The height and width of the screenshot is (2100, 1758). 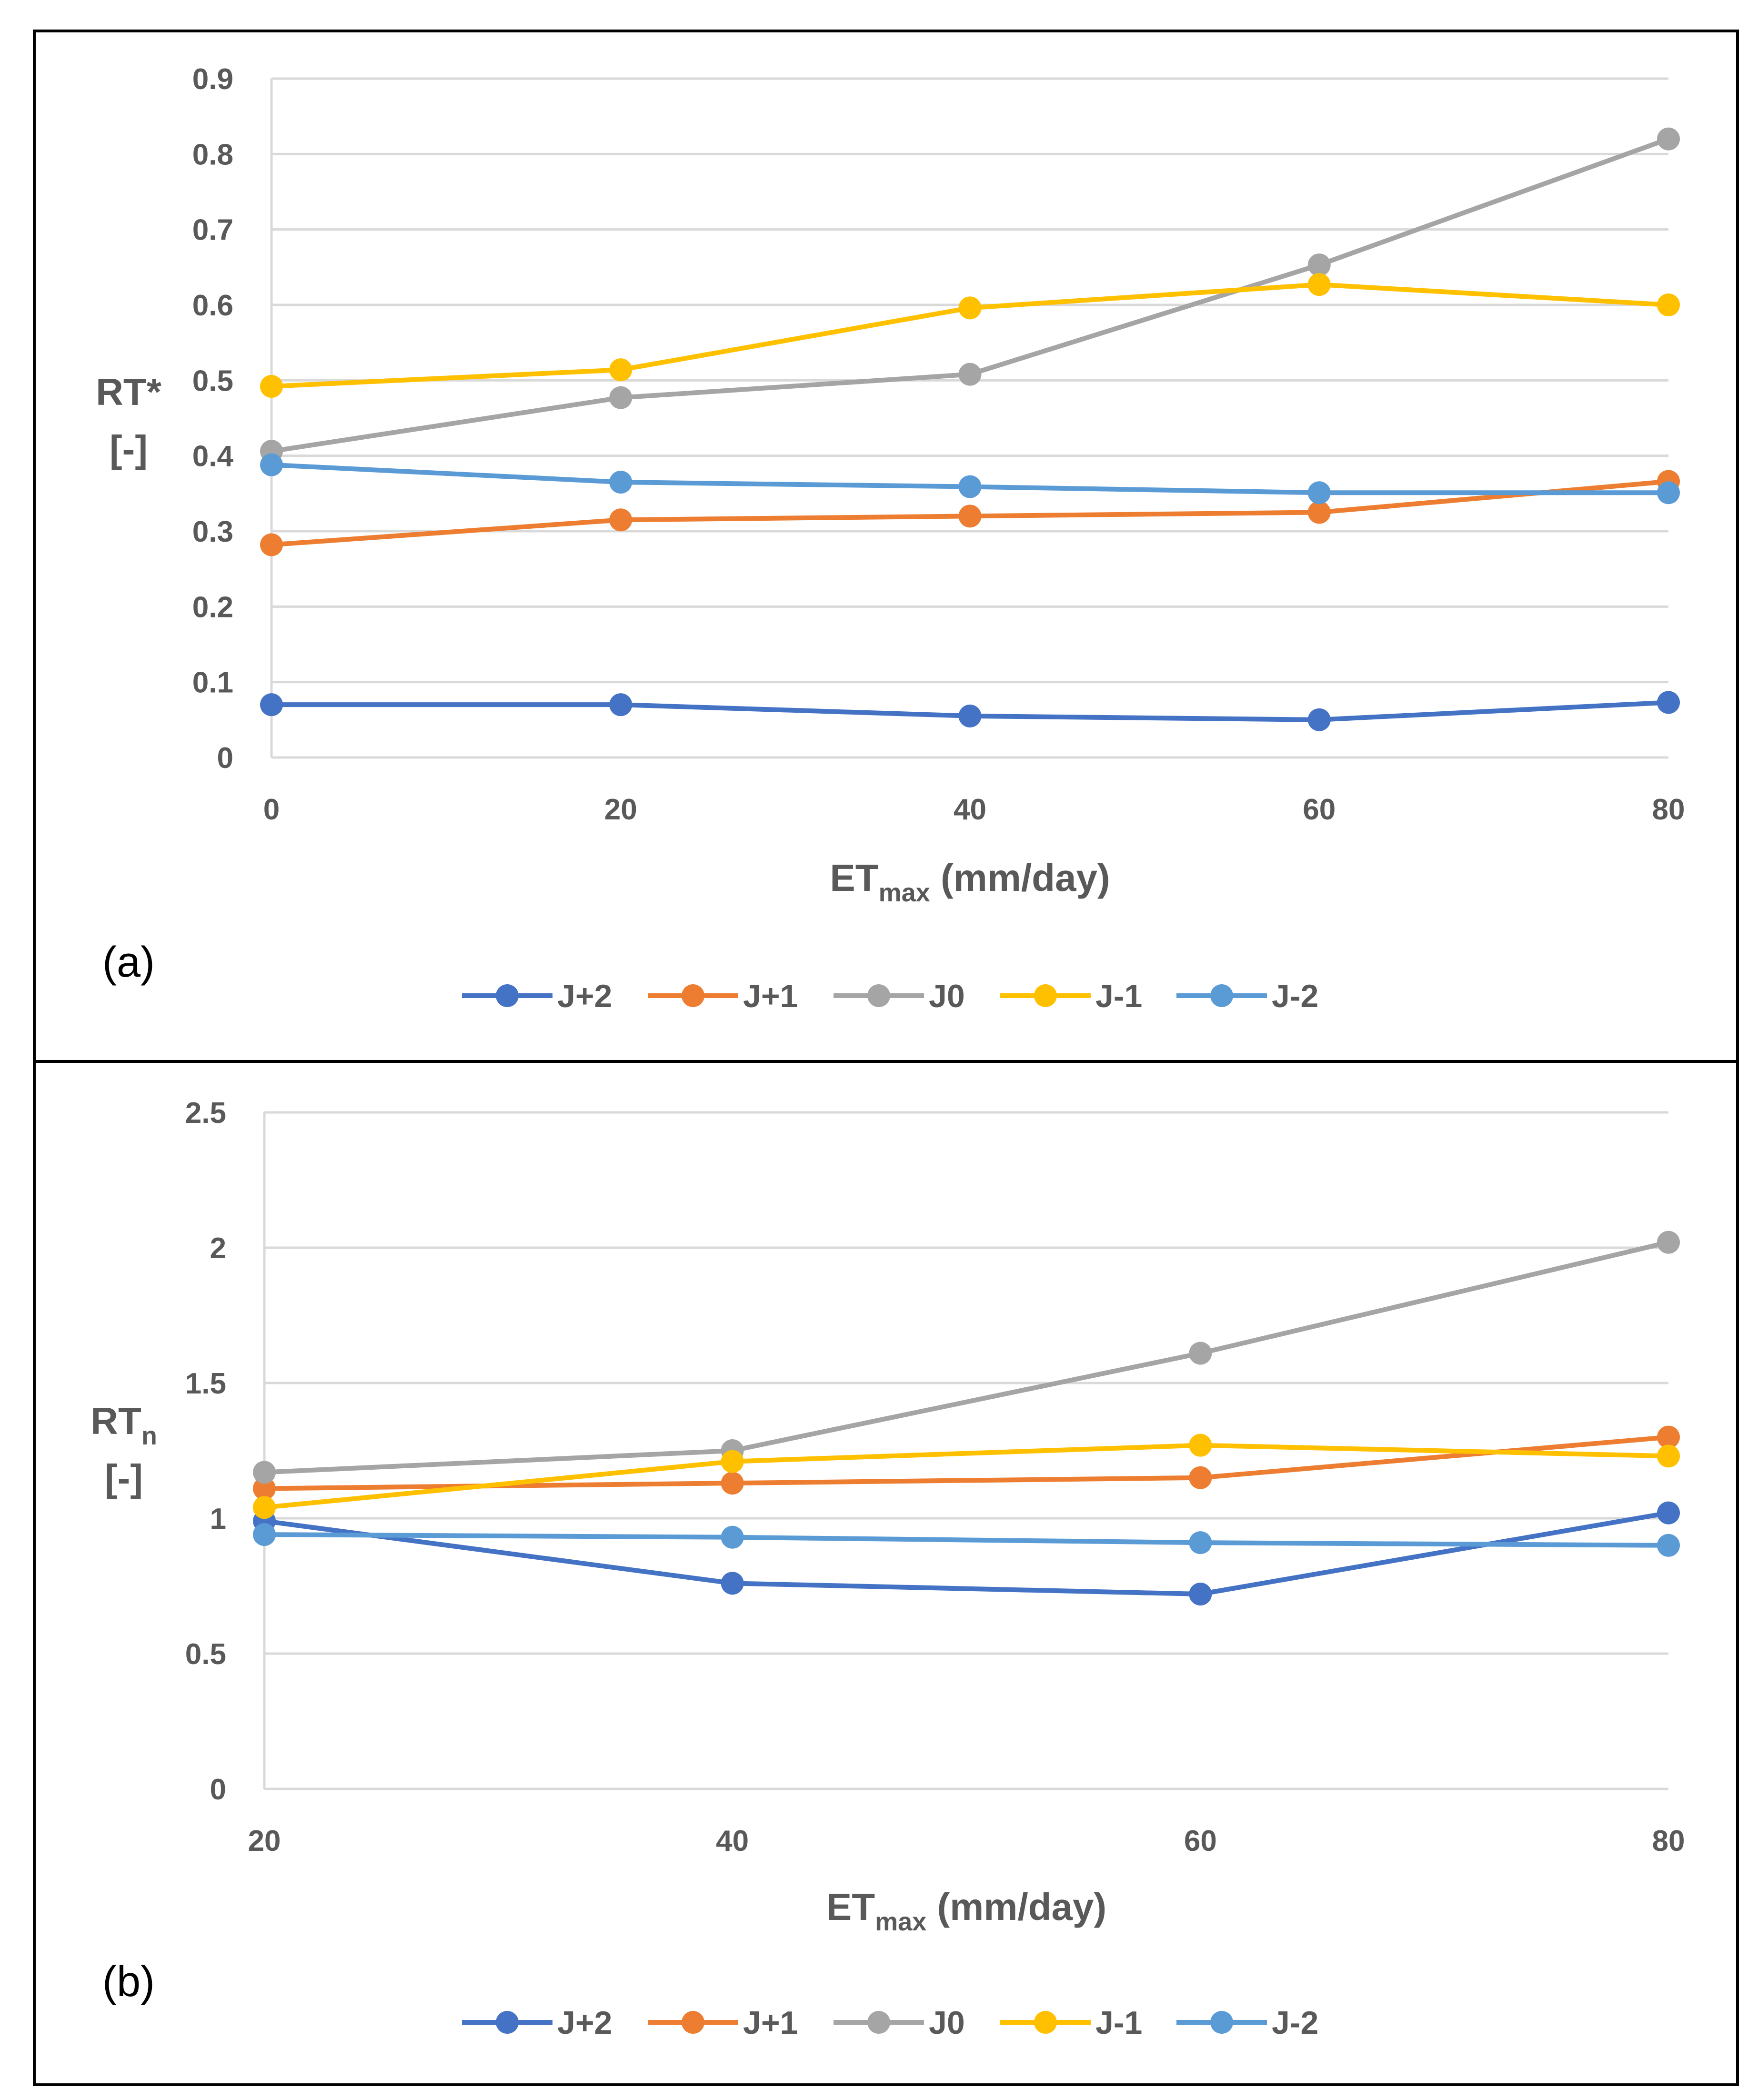 What do you see at coordinates (213, 456) in the screenshot?
I see `y-tick-label: 0.4` at bounding box center [213, 456].